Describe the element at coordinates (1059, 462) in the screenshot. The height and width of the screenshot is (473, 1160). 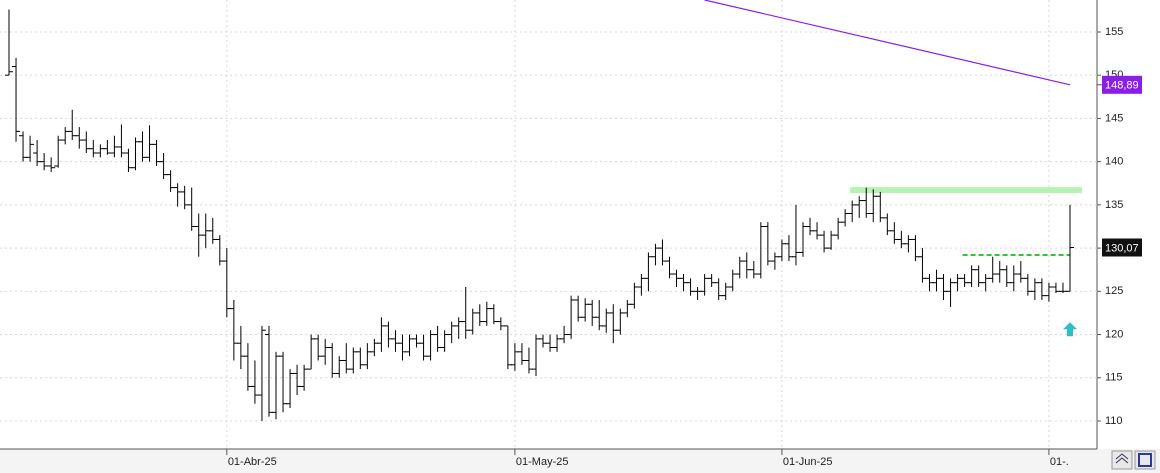
I see `x-tick-label: 01-.` at that location.